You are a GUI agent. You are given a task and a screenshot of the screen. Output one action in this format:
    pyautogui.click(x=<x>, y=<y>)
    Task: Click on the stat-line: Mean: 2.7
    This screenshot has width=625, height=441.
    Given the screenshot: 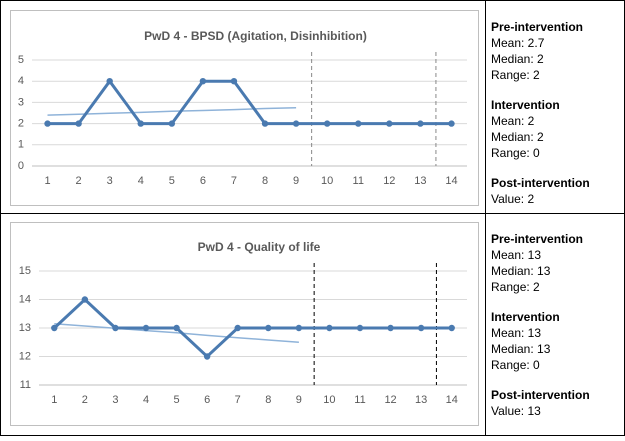 What is the action you would take?
    pyautogui.click(x=518, y=43)
    